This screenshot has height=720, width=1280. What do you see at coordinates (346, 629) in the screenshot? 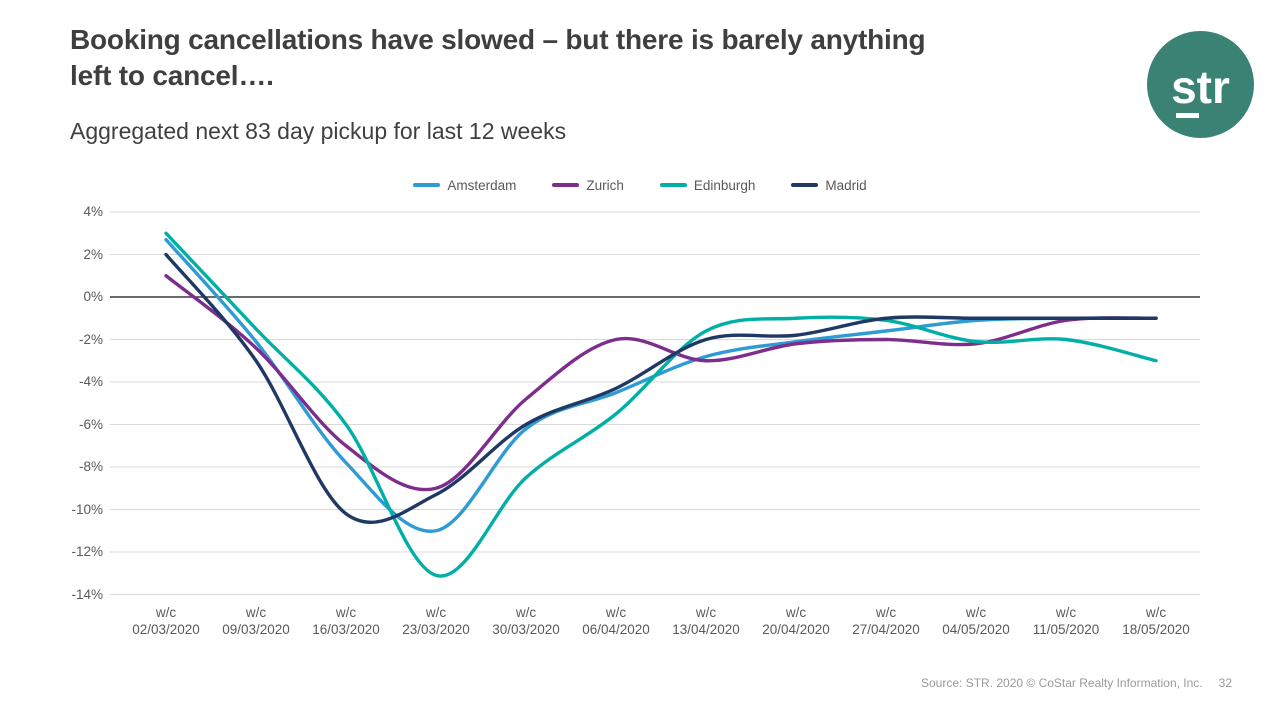
I see `x-tick-date: 16/03/2020` at bounding box center [346, 629].